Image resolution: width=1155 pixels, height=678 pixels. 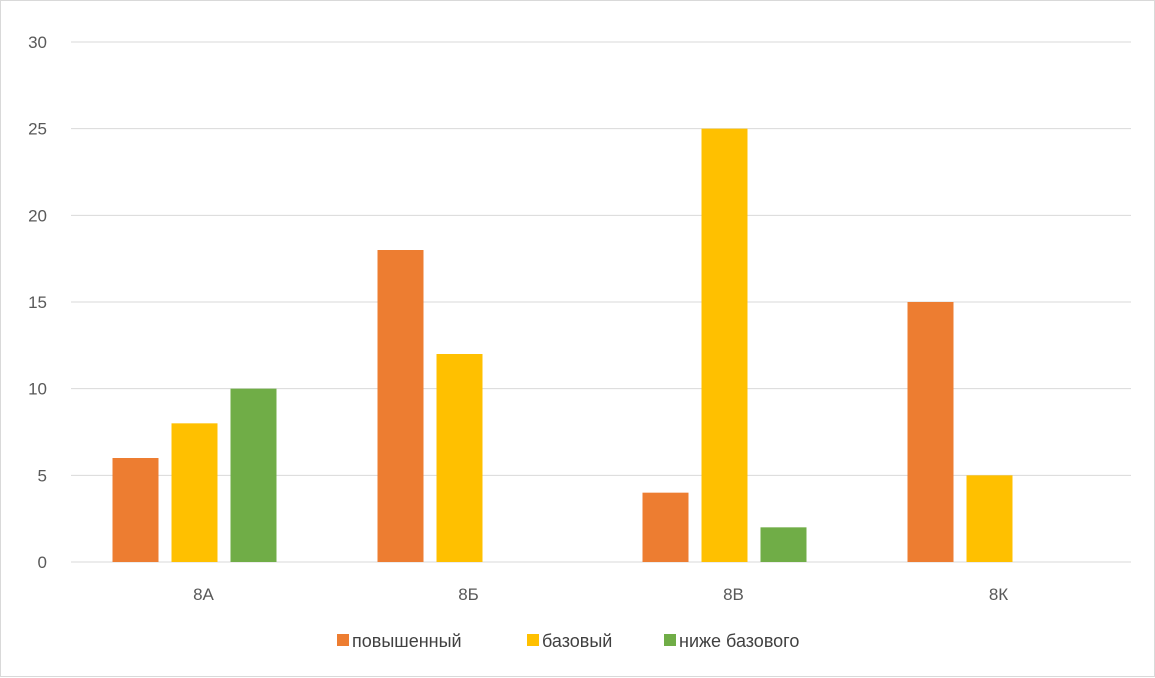 I want to click on x-tick-label: 8К, so click(x=998, y=594).